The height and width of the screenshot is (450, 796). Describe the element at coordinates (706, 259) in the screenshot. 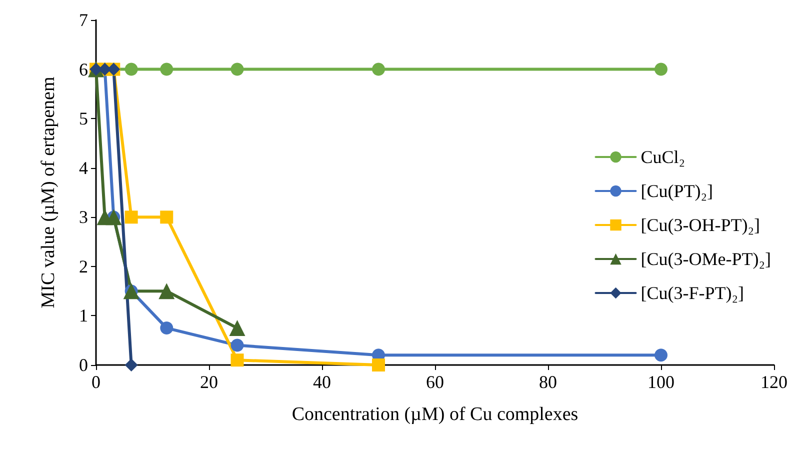

I see `legend-label: [Cu(3-OMe-PT)₂]` at that location.